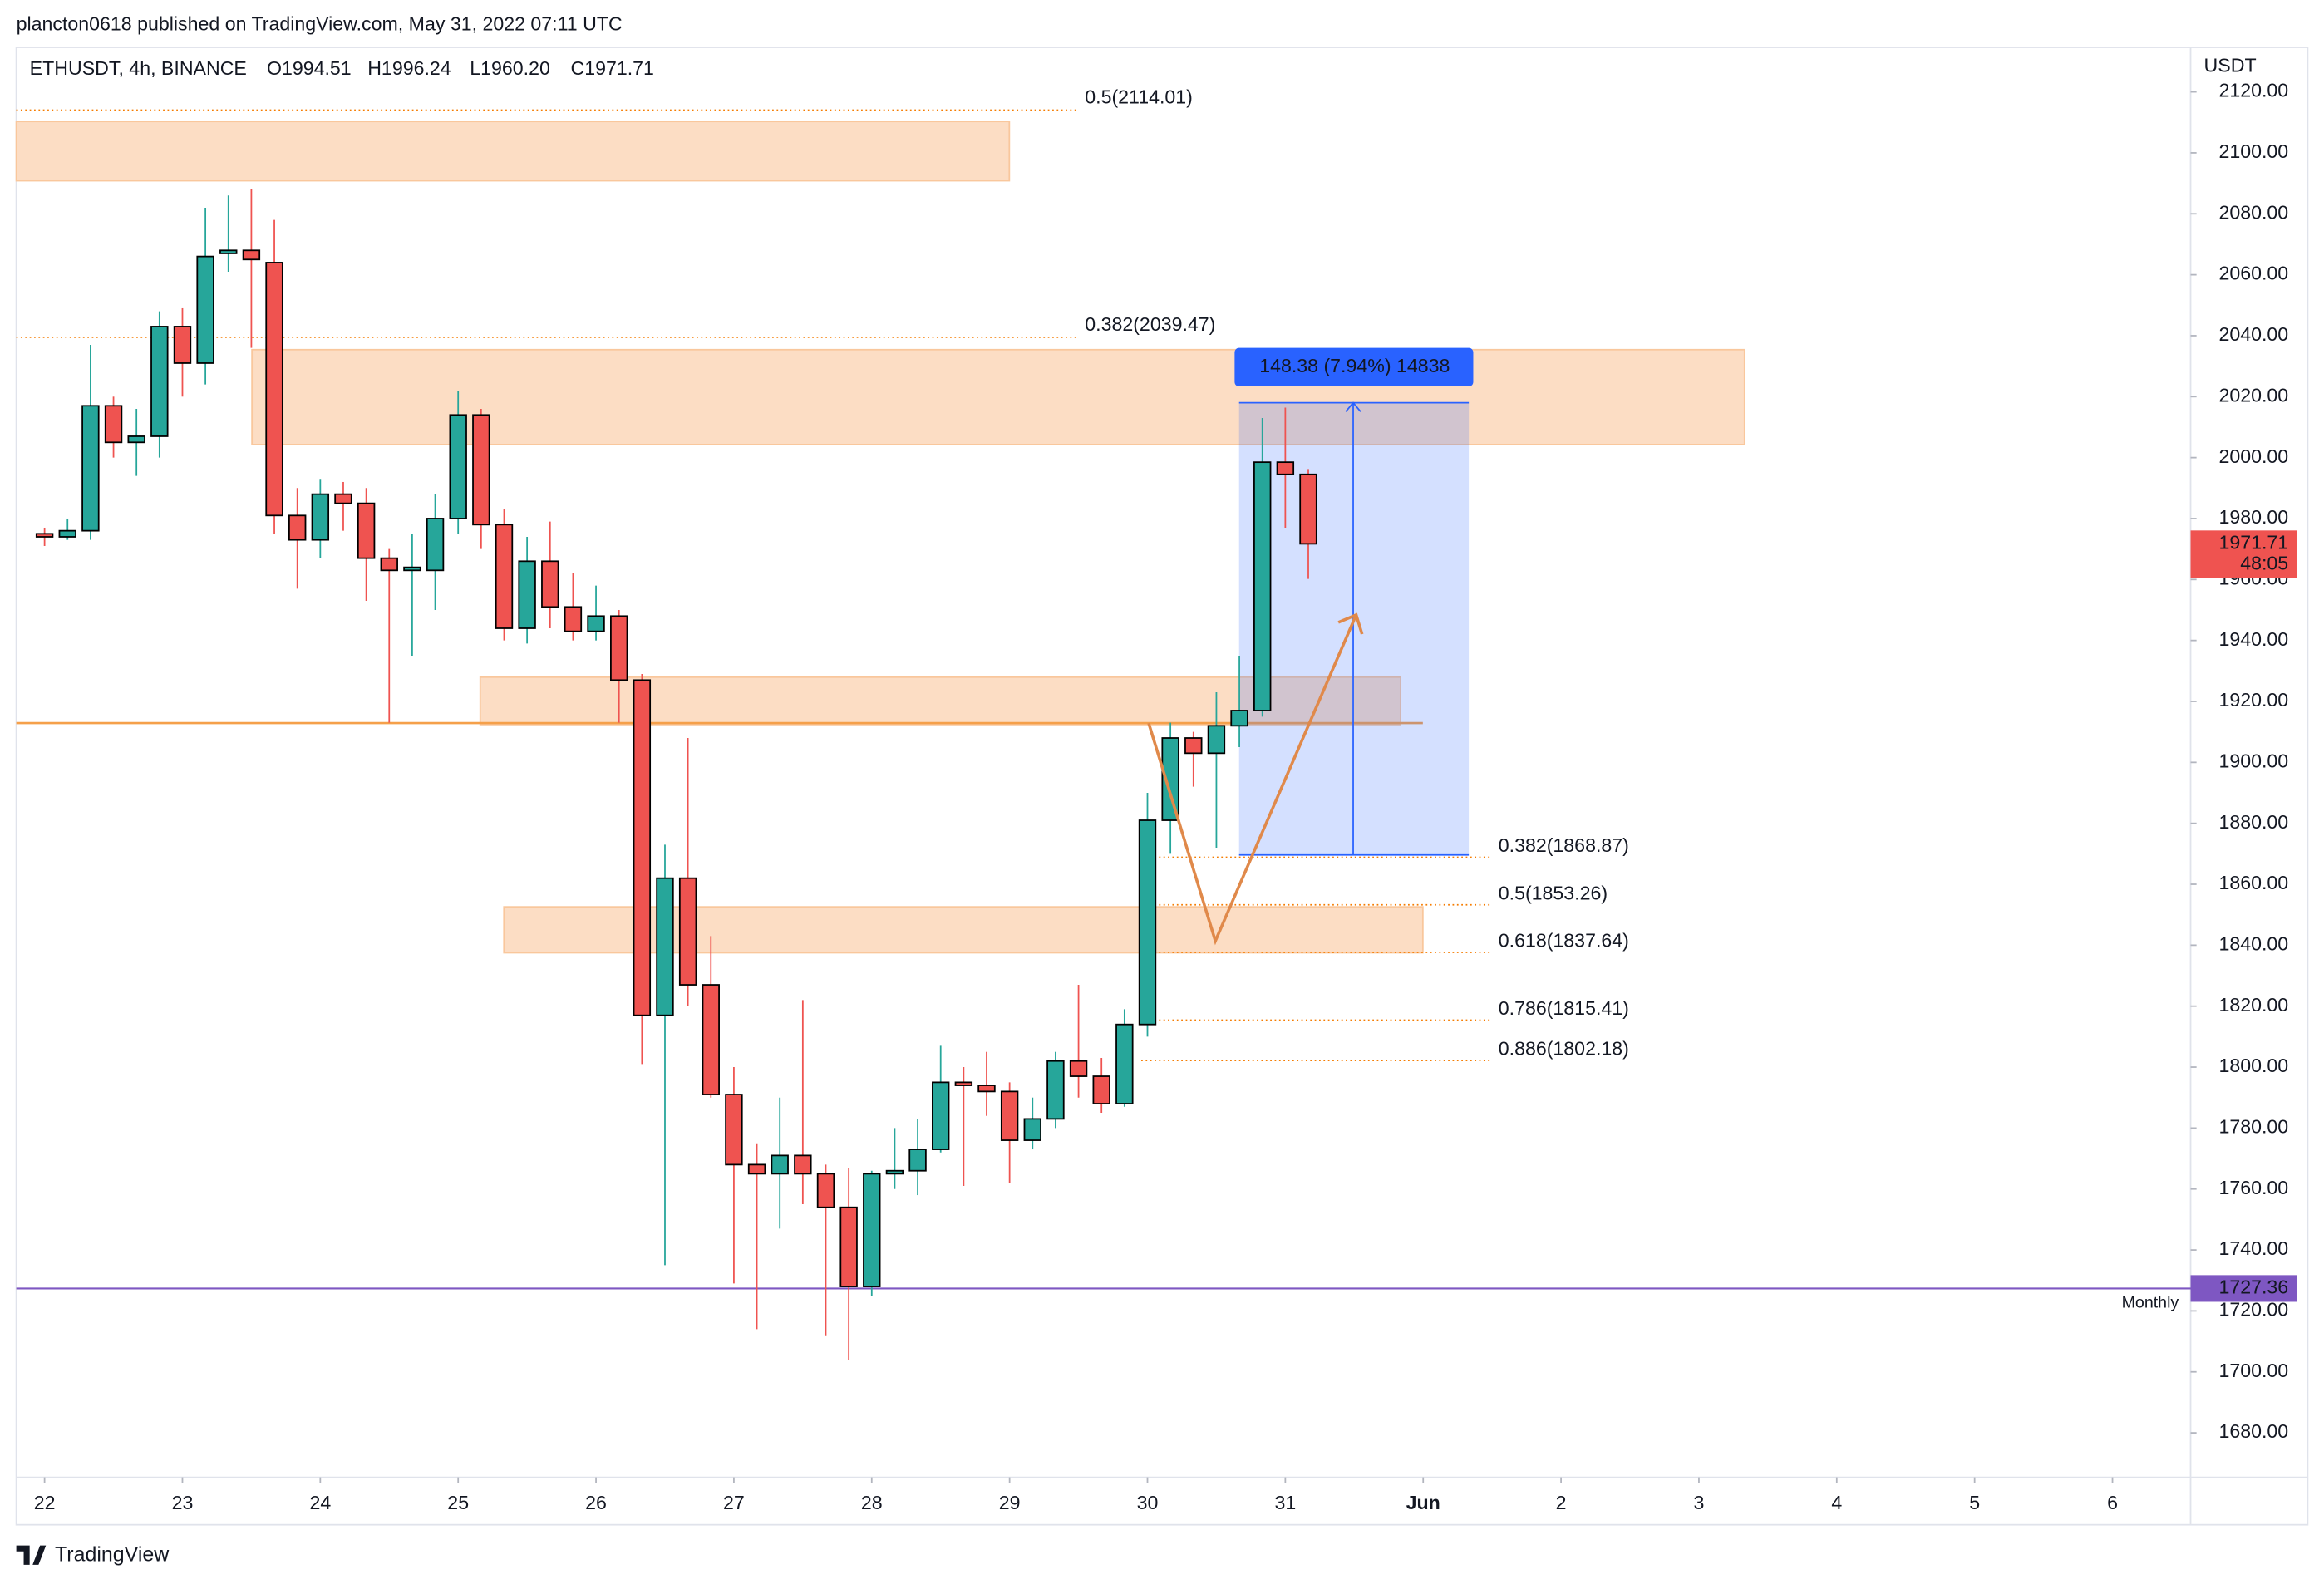  I want to click on y-tick-label: 2020.00, so click(2253, 395).